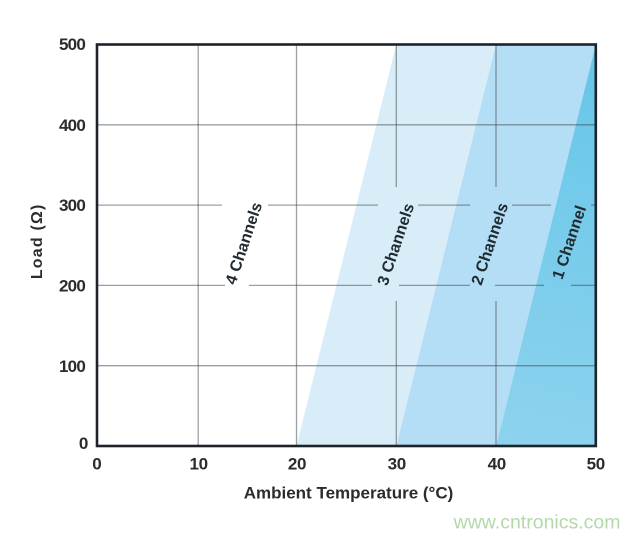 Image resolution: width=639 pixels, height=537 pixels. Describe the element at coordinates (537, 523) in the screenshot. I see `svg-text: www.cntronics.com` at that location.